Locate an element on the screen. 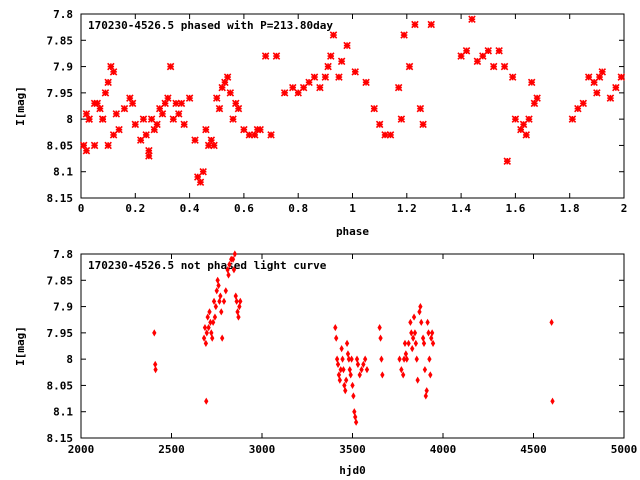 The image size is (640, 480). x-tick-label: 0.8 is located at coordinates (298, 208).